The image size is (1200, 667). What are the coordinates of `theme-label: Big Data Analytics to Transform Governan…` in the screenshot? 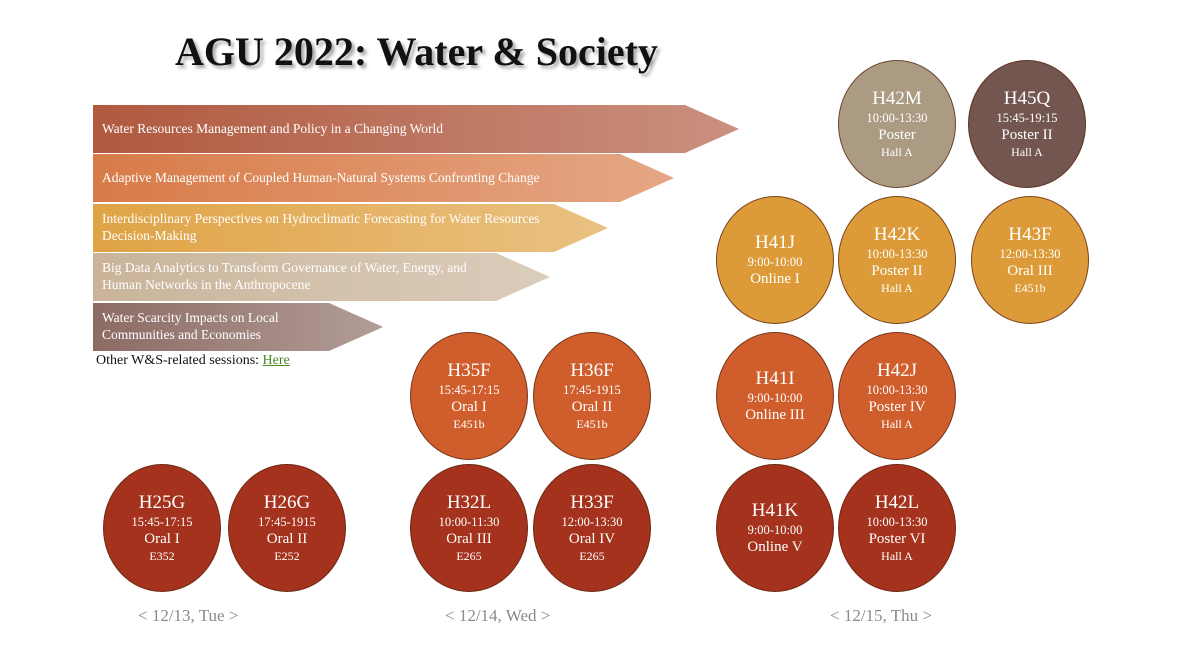 It's located at (284, 276).